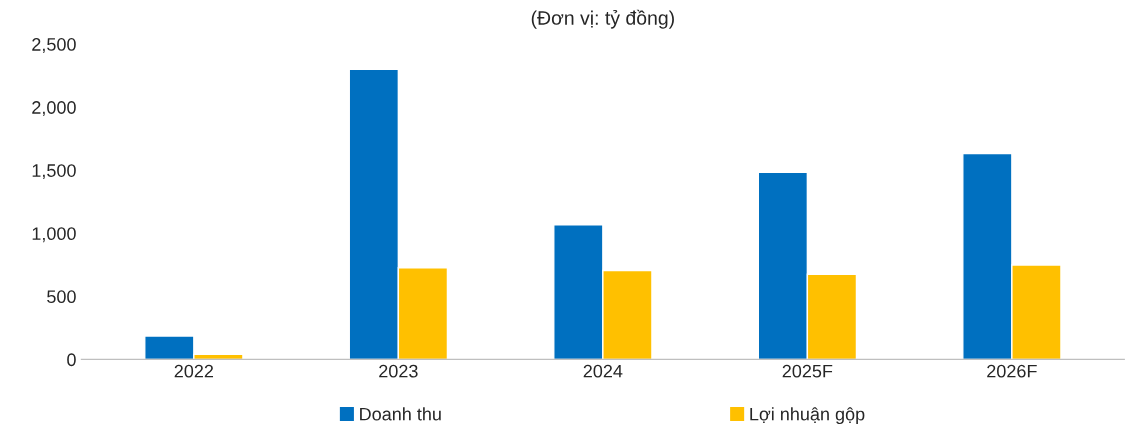  What do you see at coordinates (1012, 371) in the screenshot?
I see `x-tick-label: 2026F` at bounding box center [1012, 371].